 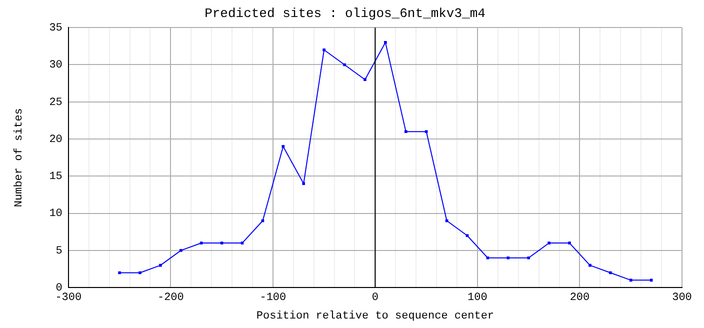 What do you see at coordinates (55, 102) in the screenshot?
I see `y-tick-label: 25` at bounding box center [55, 102].